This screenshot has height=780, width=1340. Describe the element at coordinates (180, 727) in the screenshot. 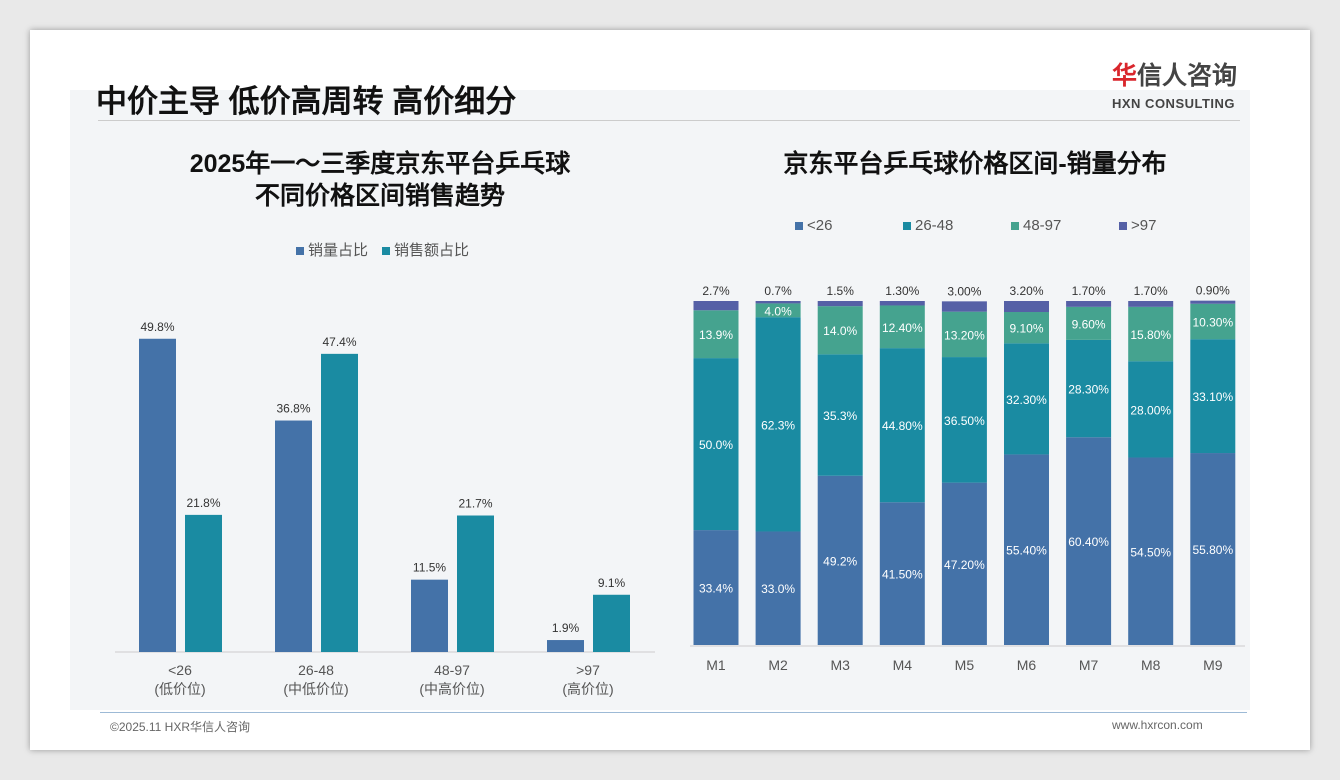

I see `footer-copyright: ©2025.11 HXR华信人咨询` at that location.